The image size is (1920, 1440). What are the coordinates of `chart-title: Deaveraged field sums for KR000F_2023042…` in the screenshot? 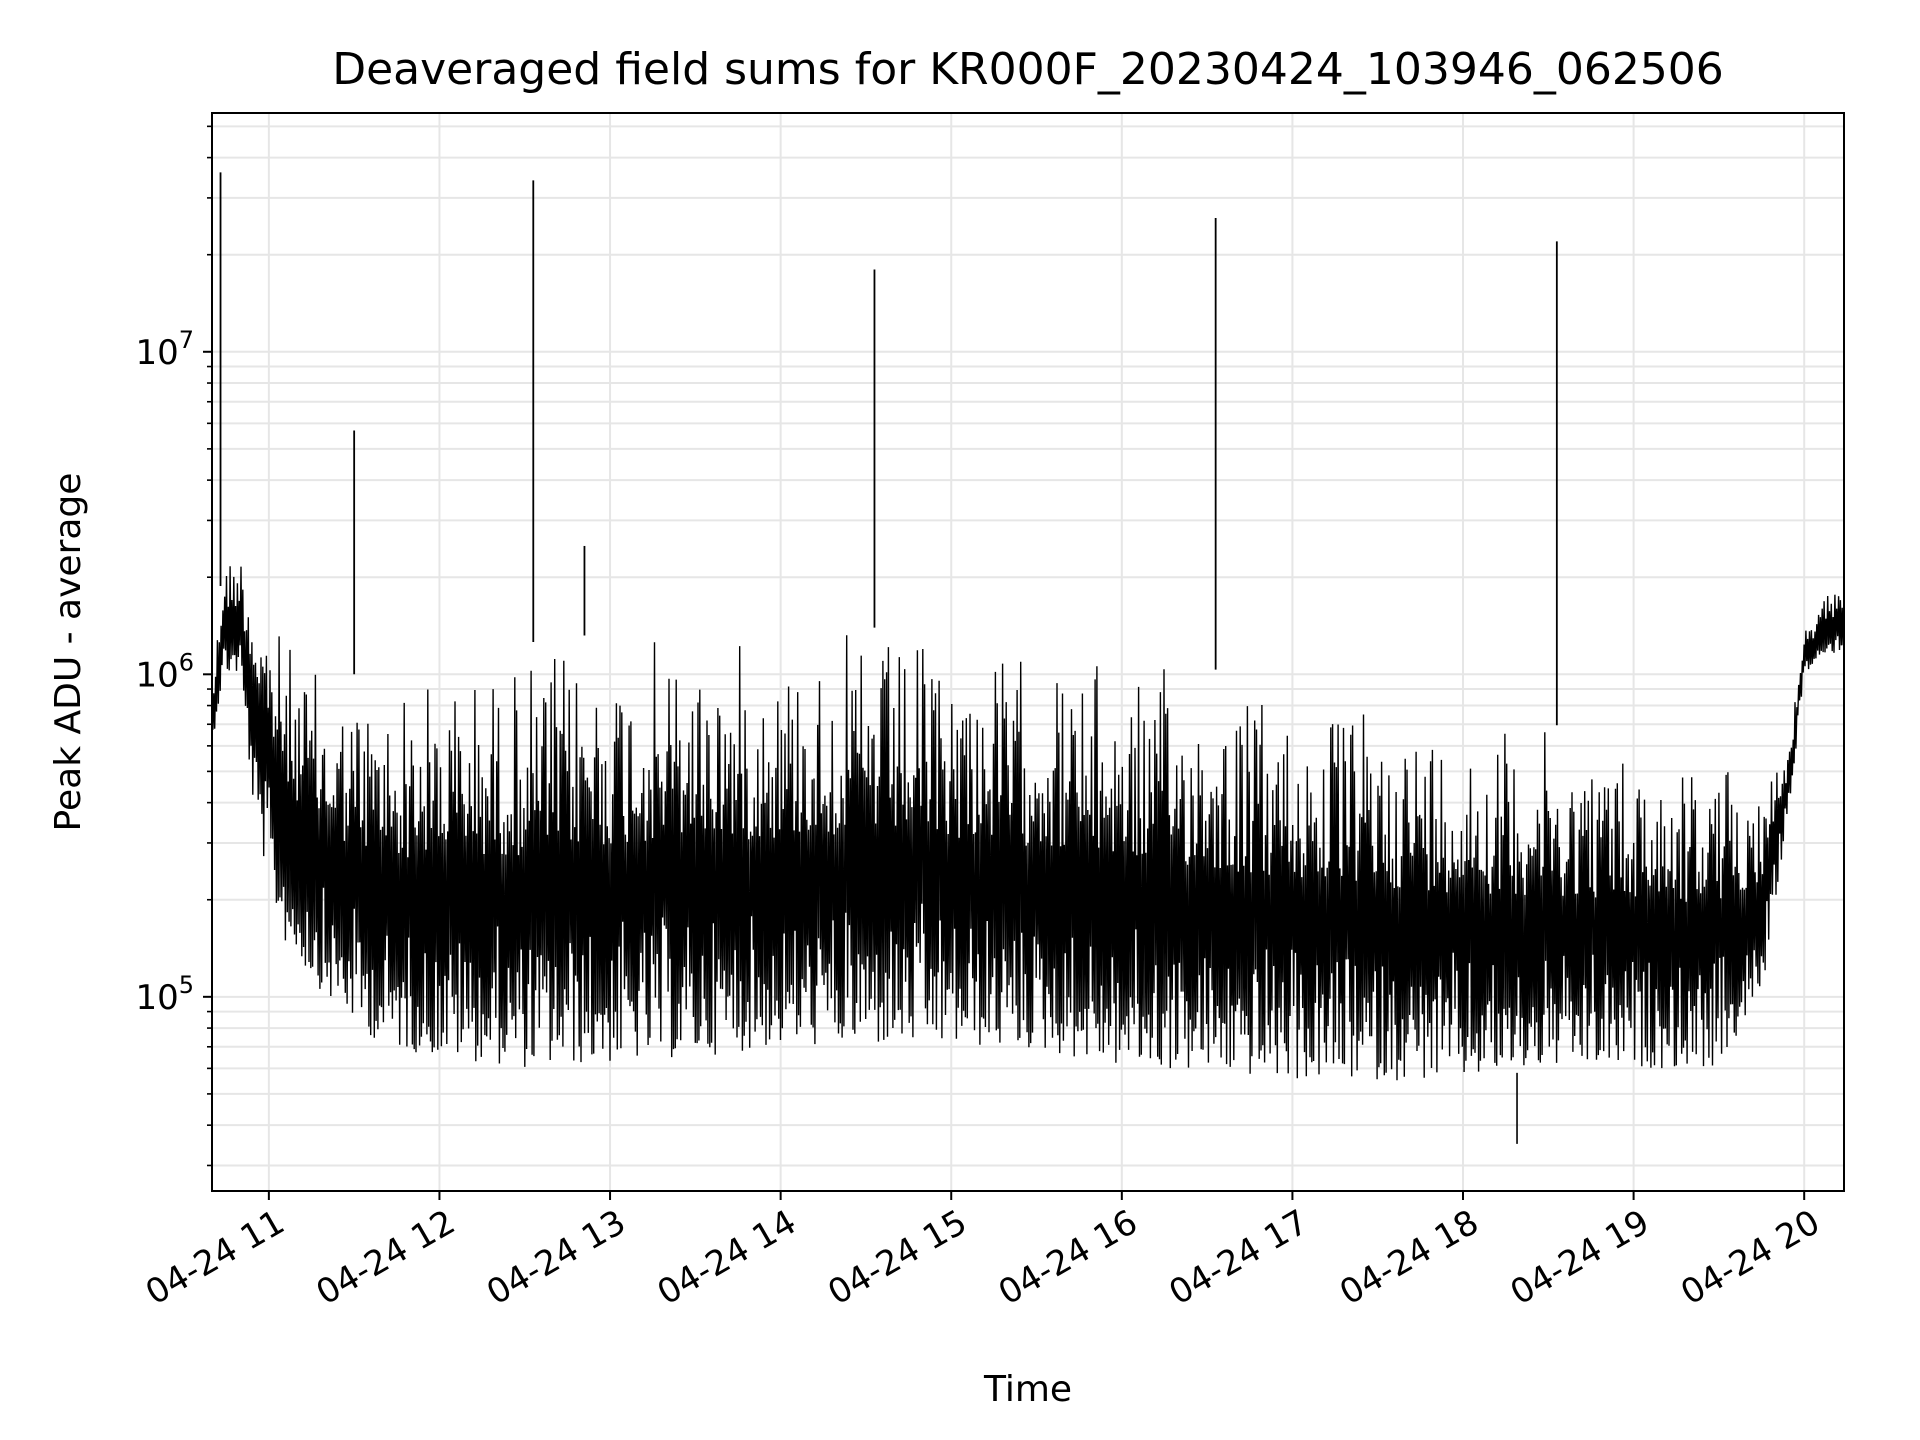 It's located at (1028, 69).